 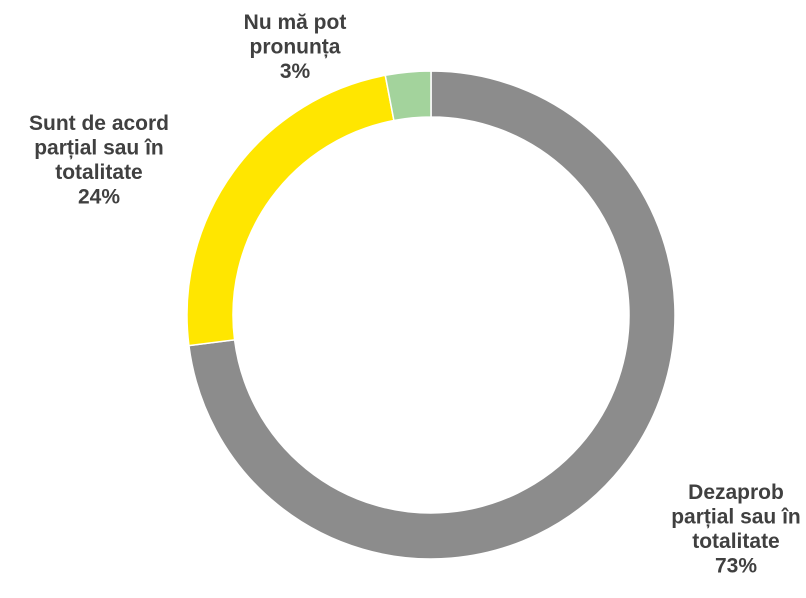 What do you see at coordinates (736, 566) in the screenshot?
I see `slice-percent-label: 73%` at bounding box center [736, 566].